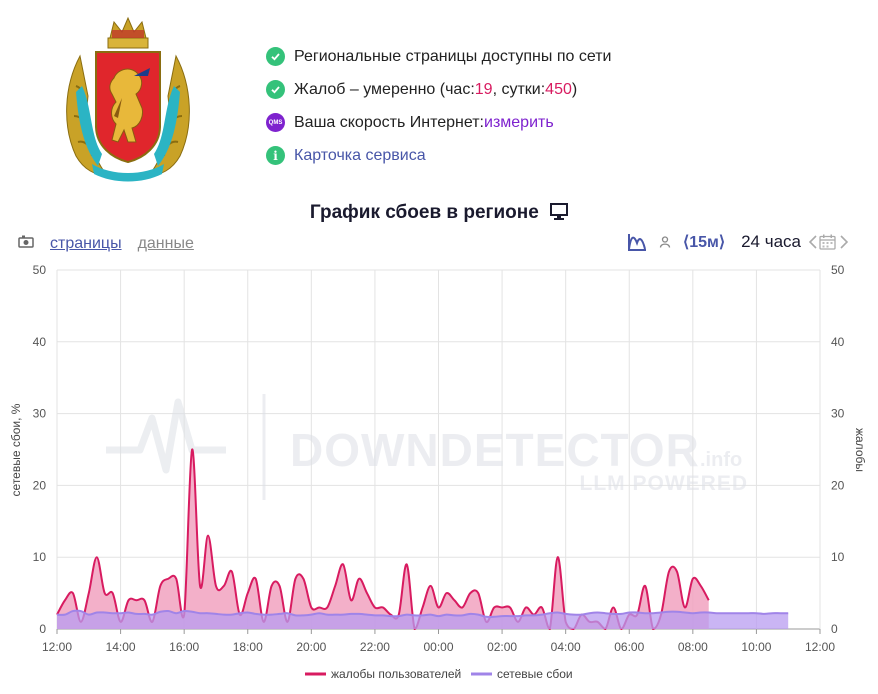 The image size is (878, 694). I want to click on x-tick-label: 18:00, so click(248, 647).